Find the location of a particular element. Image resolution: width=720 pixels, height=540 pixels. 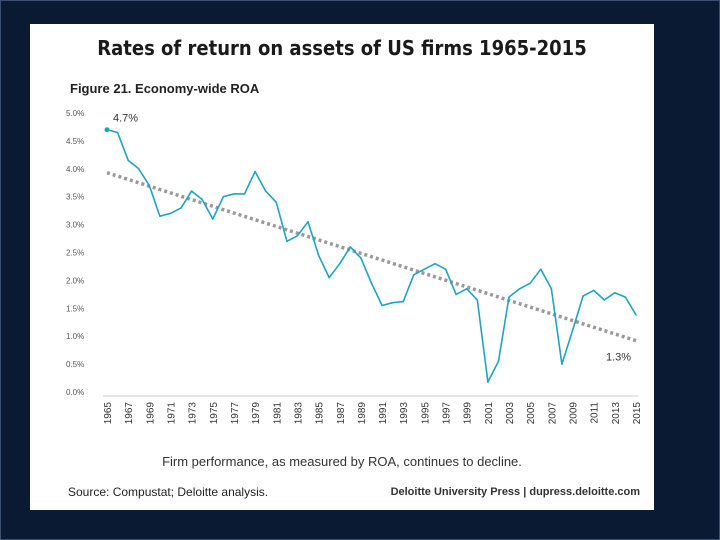

x-tick-label: 1969 is located at coordinates (150, 413).